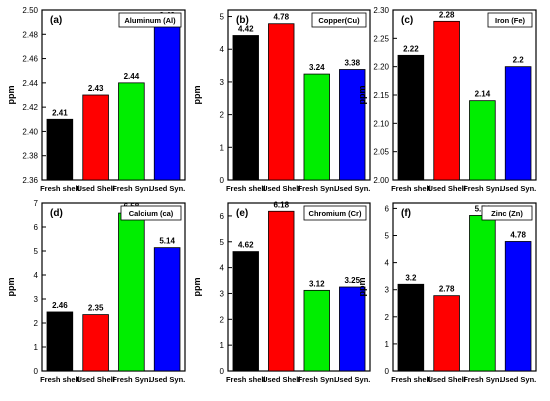 The width and height of the screenshot is (550, 401). I want to click on chart-title: Iron (Fe), so click(510, 20).